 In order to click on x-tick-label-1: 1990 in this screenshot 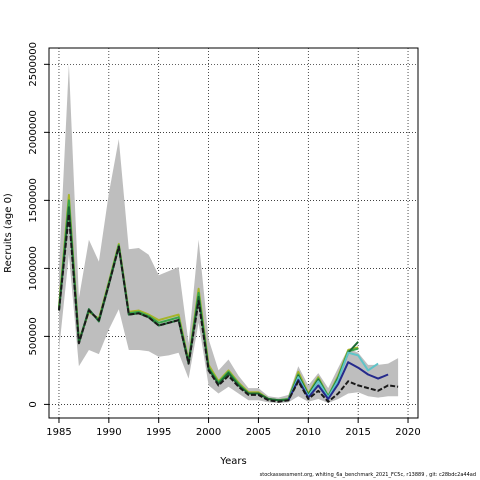, I will do `click(108, 432)`.